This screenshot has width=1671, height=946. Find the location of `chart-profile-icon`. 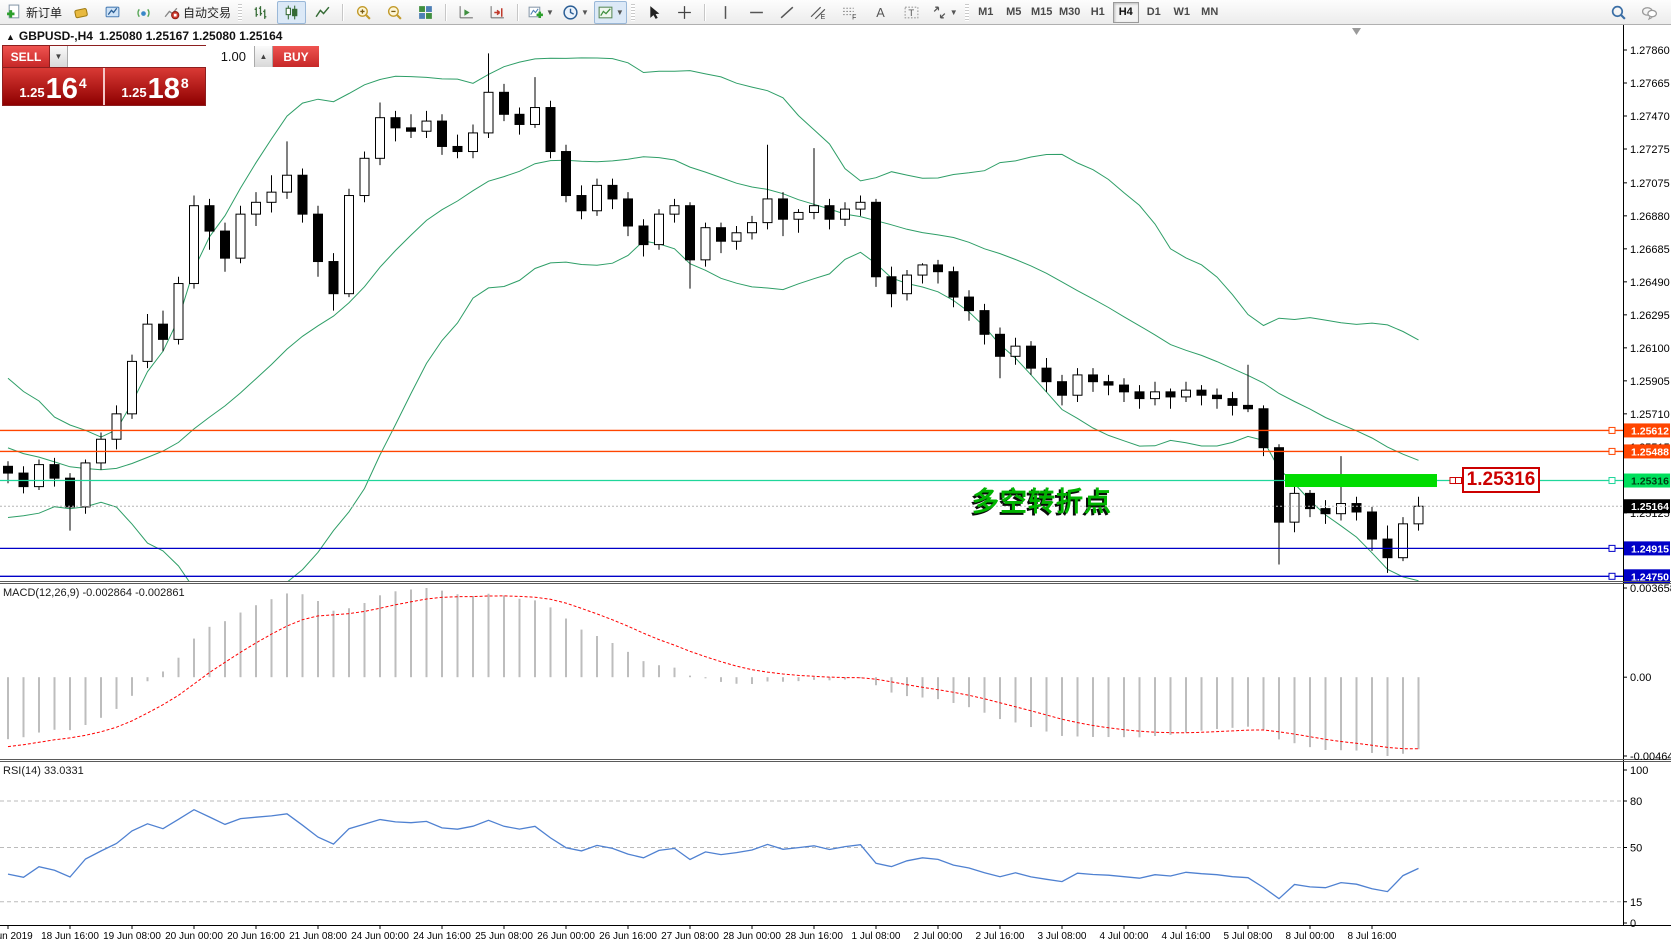

chart-profile-icon is located at coordinates (81, 12).